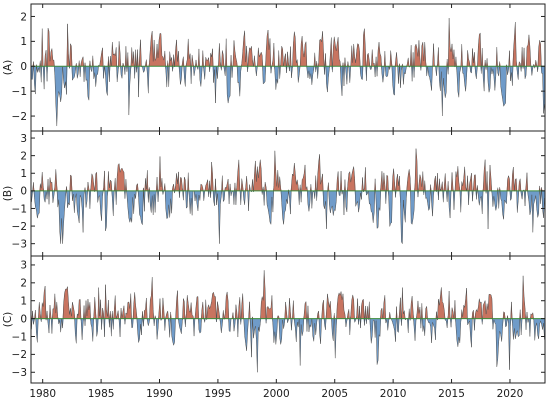  Describe the element at coordinates (510, 394) in the screenshot. I see `x-tick-label: 2020` at that location.